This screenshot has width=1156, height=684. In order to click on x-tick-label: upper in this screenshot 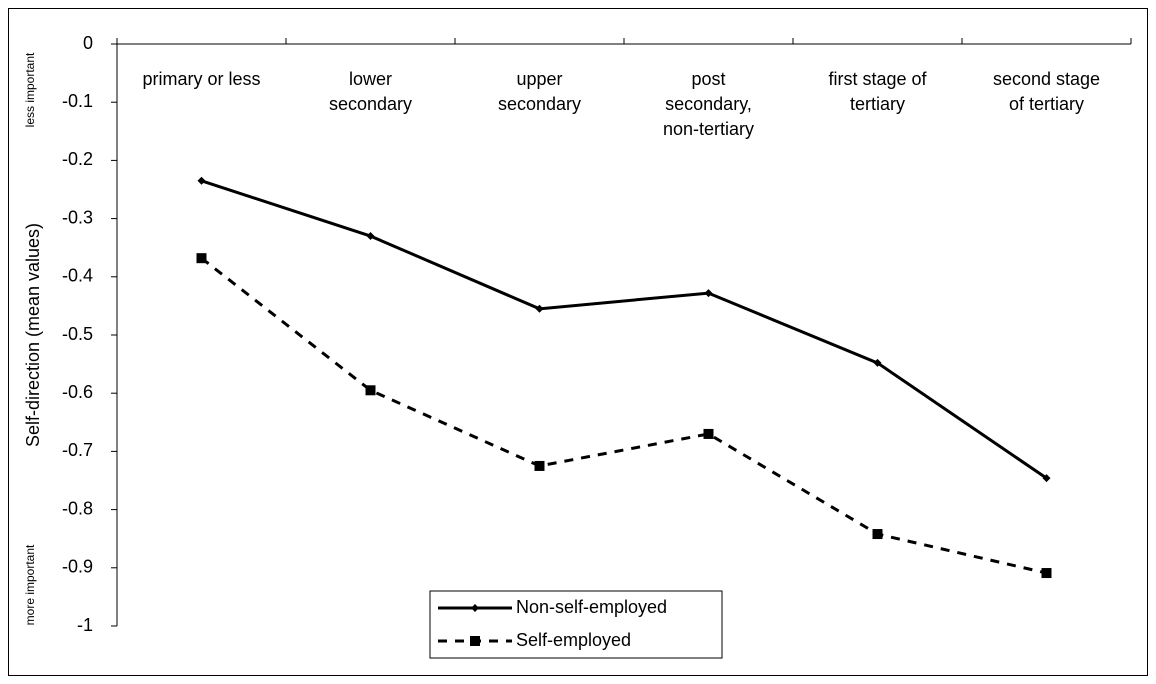, I will do `click(539, 79)`.